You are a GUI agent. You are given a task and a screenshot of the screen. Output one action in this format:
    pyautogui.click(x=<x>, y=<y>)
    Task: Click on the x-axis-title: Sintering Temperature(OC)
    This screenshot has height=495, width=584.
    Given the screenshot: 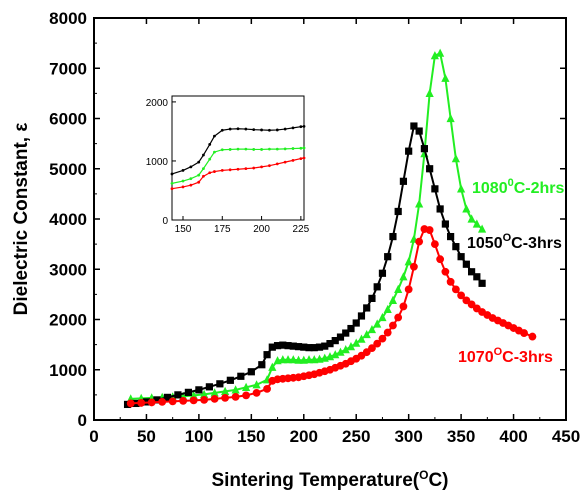 What is the action you would take?
    pyautogui.click(x=329, y=479)
    